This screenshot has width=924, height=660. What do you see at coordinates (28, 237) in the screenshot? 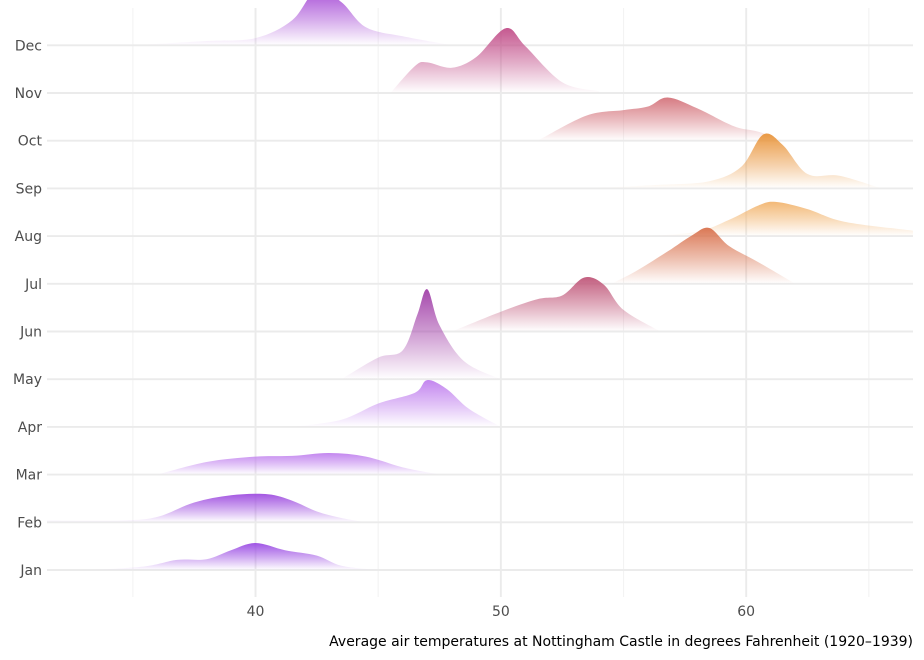
I see `y-tick-label: Aug` at bounding box center [28, 237].